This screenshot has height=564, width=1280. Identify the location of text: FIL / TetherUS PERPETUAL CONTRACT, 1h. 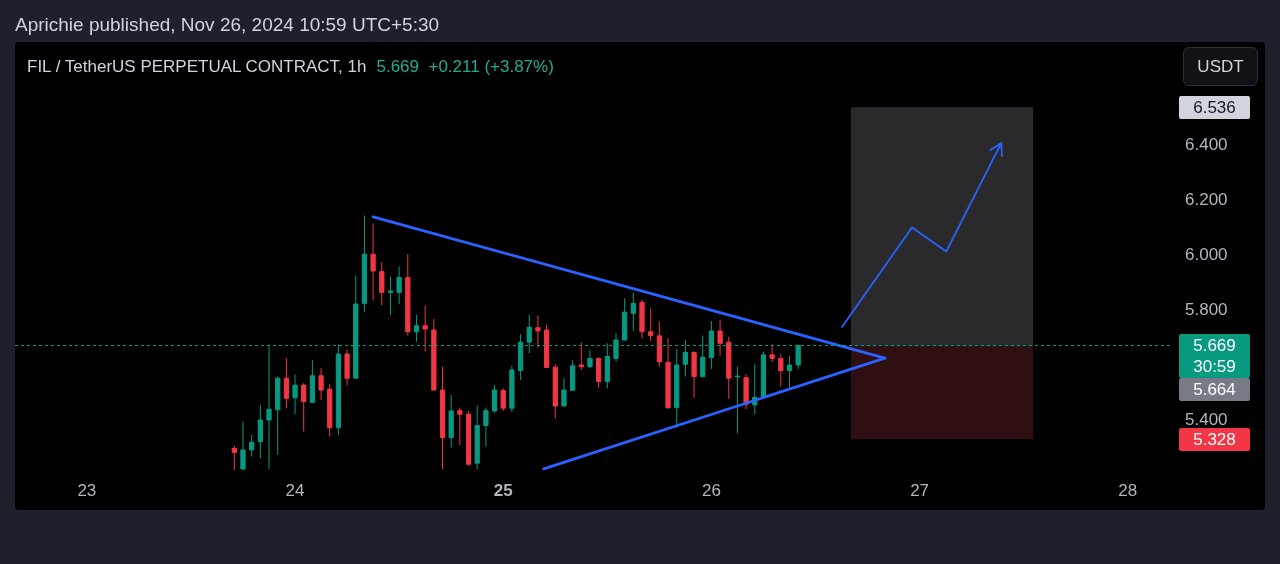
(197, 67).